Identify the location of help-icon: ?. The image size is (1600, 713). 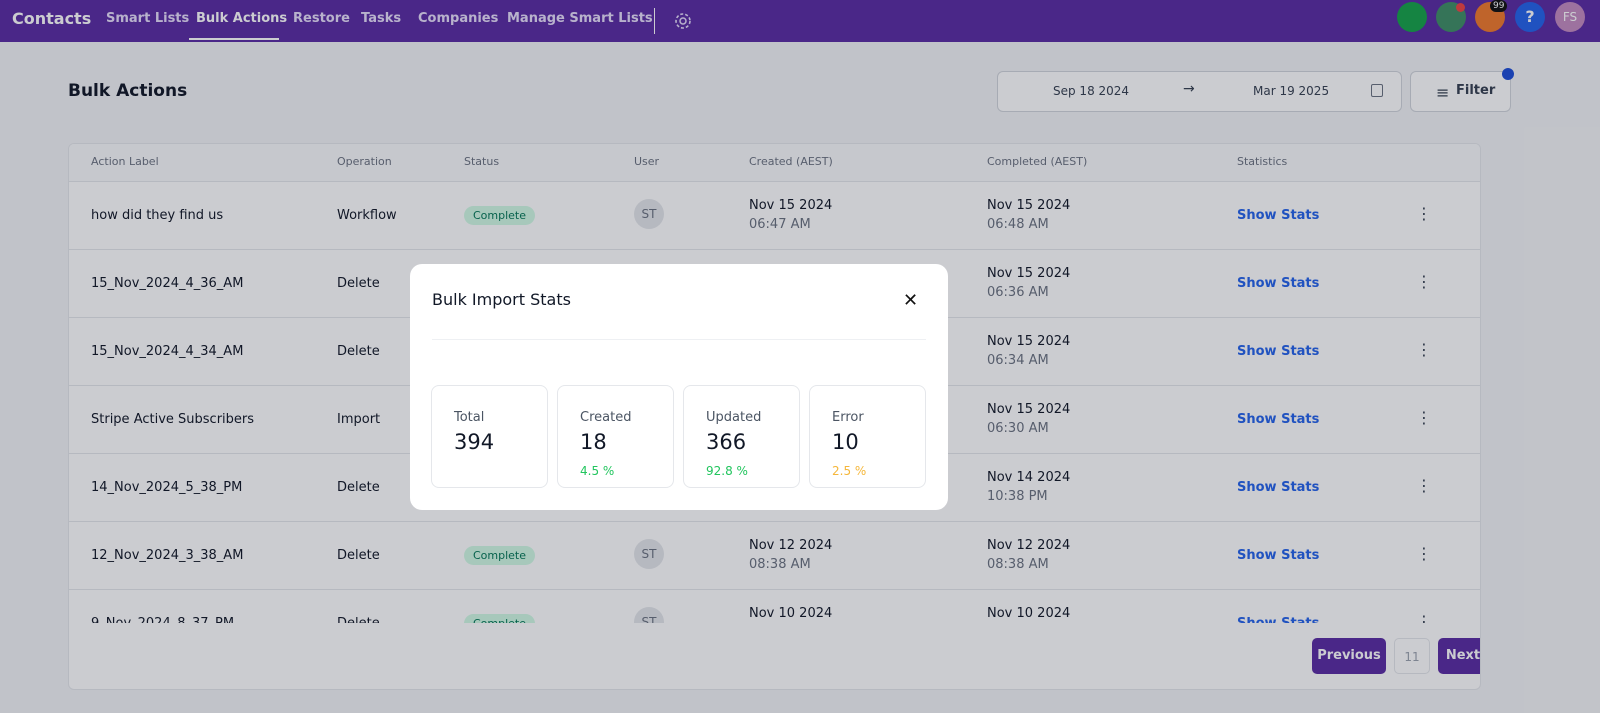
(1530, 17).